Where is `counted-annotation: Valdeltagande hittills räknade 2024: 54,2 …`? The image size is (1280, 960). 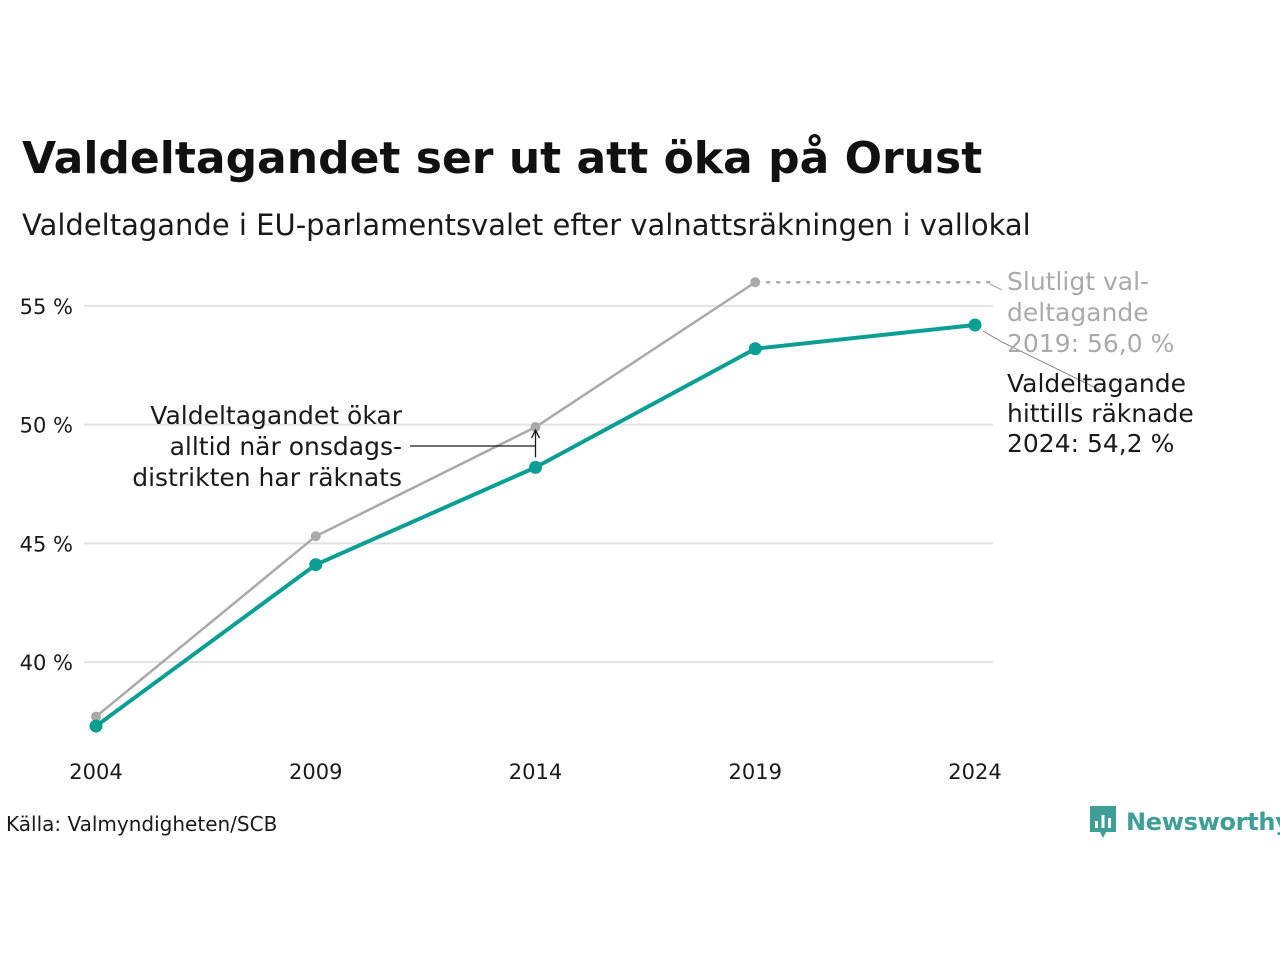 counted-annotation: Valdeltagande hittills räknade 2024: 54,2 … is located at coordinates (1100, 413).